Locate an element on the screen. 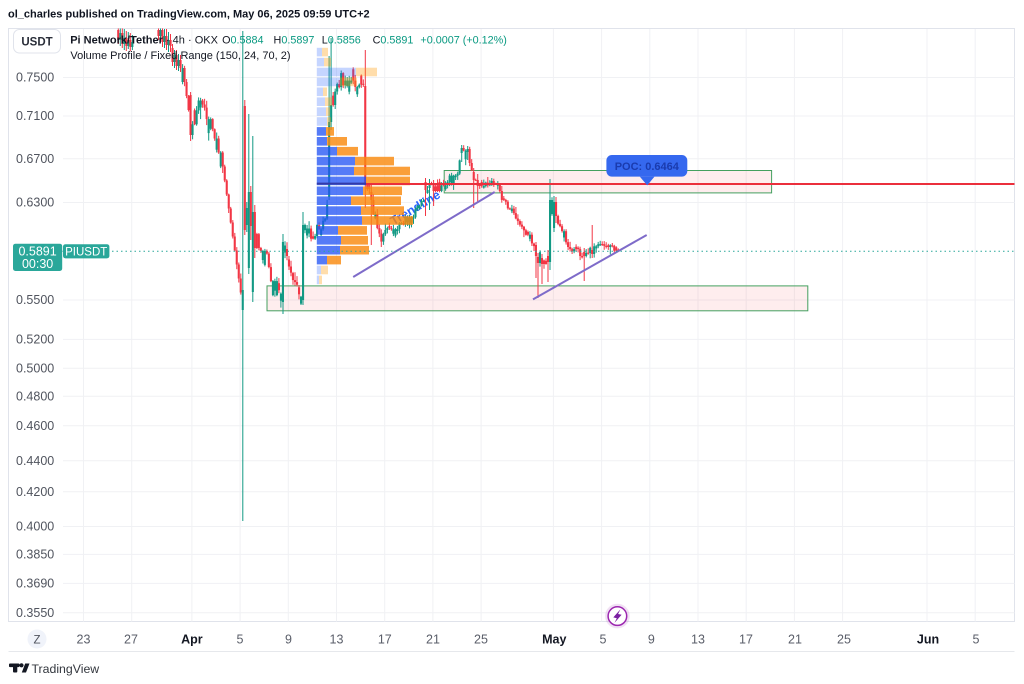 The width and height of the screenshot is (1024, 684). svg-text: Jun is located at coordinates (928, 640).